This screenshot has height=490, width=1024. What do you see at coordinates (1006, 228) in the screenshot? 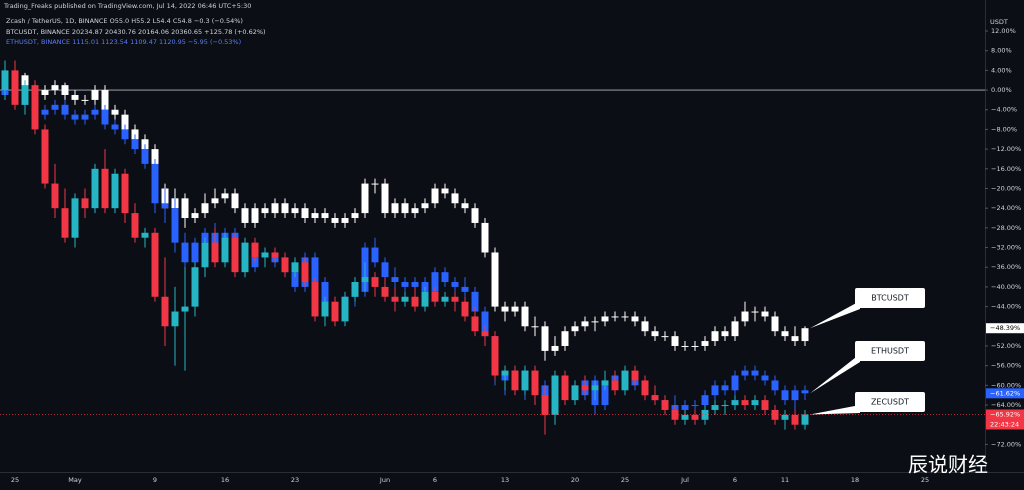
I see `y-tick-label: −28.00%` at bounding box center [1006, 228].